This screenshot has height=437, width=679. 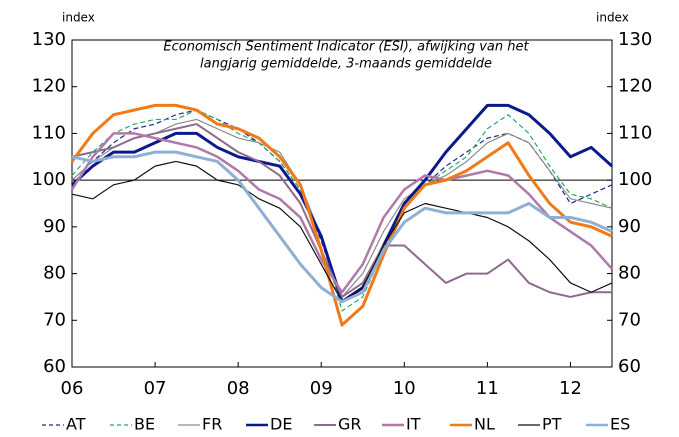 I want to click on y2-tick-label: 100, so click(x=635, y=179).